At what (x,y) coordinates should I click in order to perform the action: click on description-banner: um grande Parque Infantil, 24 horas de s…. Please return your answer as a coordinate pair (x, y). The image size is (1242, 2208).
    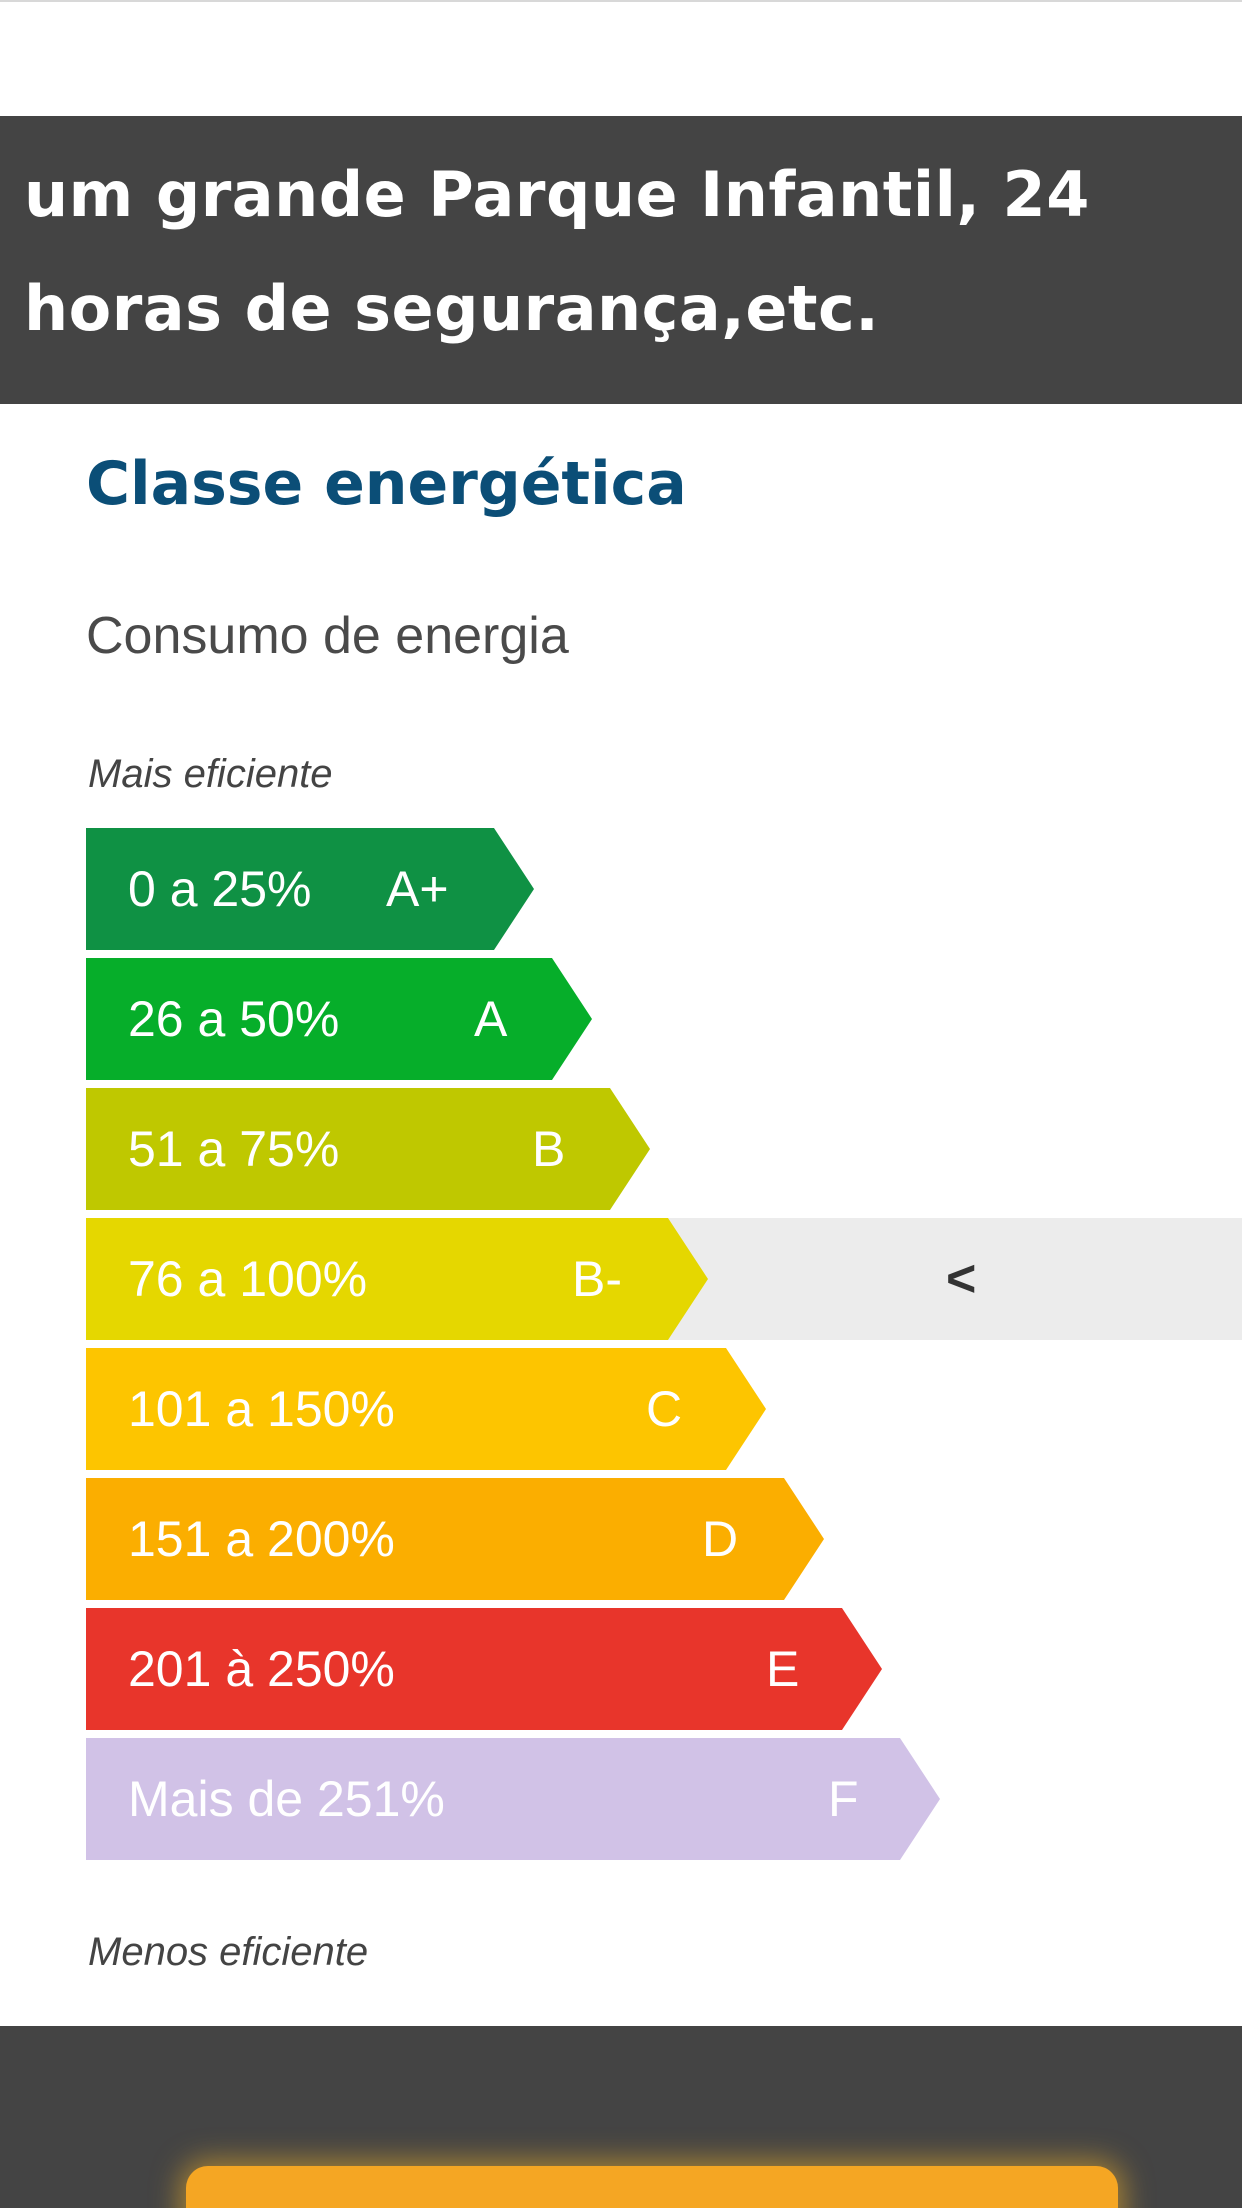
    Looking at the image, I should click on (621, 260).